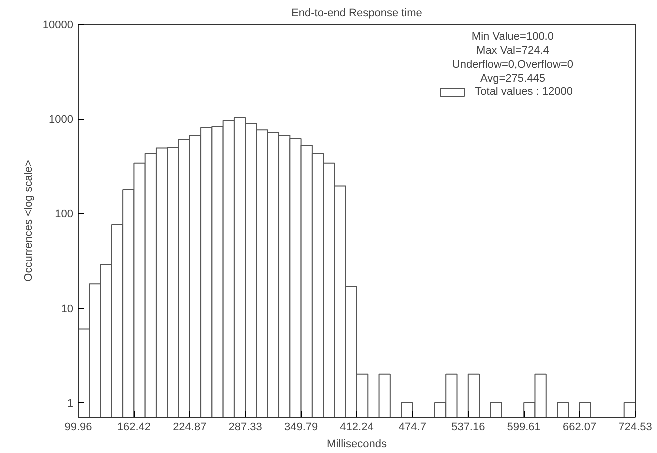  I want to click on y-tick-label: 1000, so click(61, 120).